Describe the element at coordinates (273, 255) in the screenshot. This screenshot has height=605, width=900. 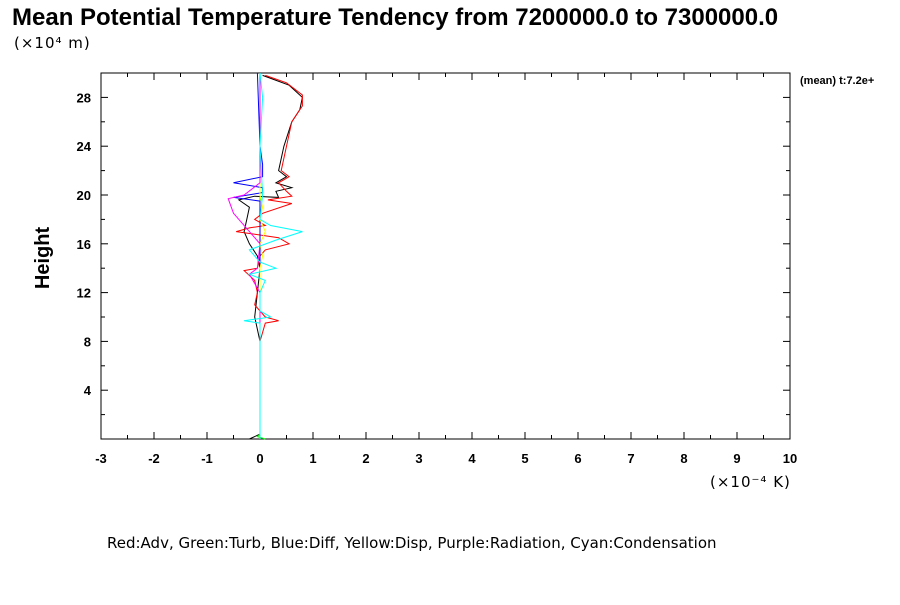
I see `series-line-condensation` at that location.